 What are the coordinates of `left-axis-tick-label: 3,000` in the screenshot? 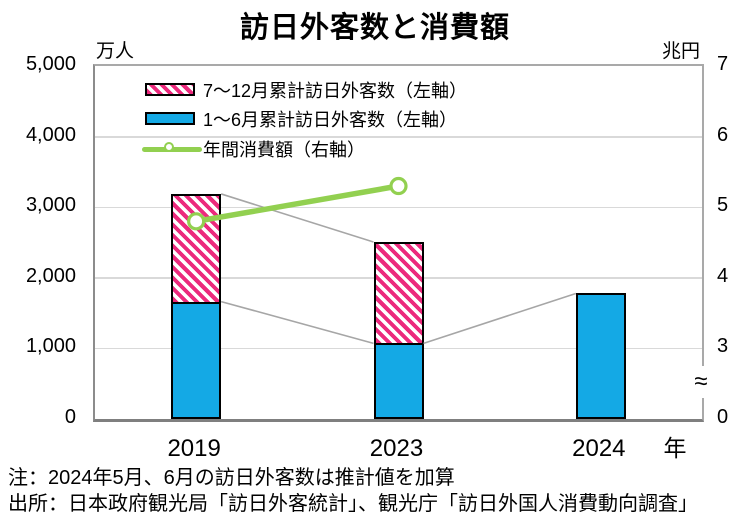 It's located at (50, 205).